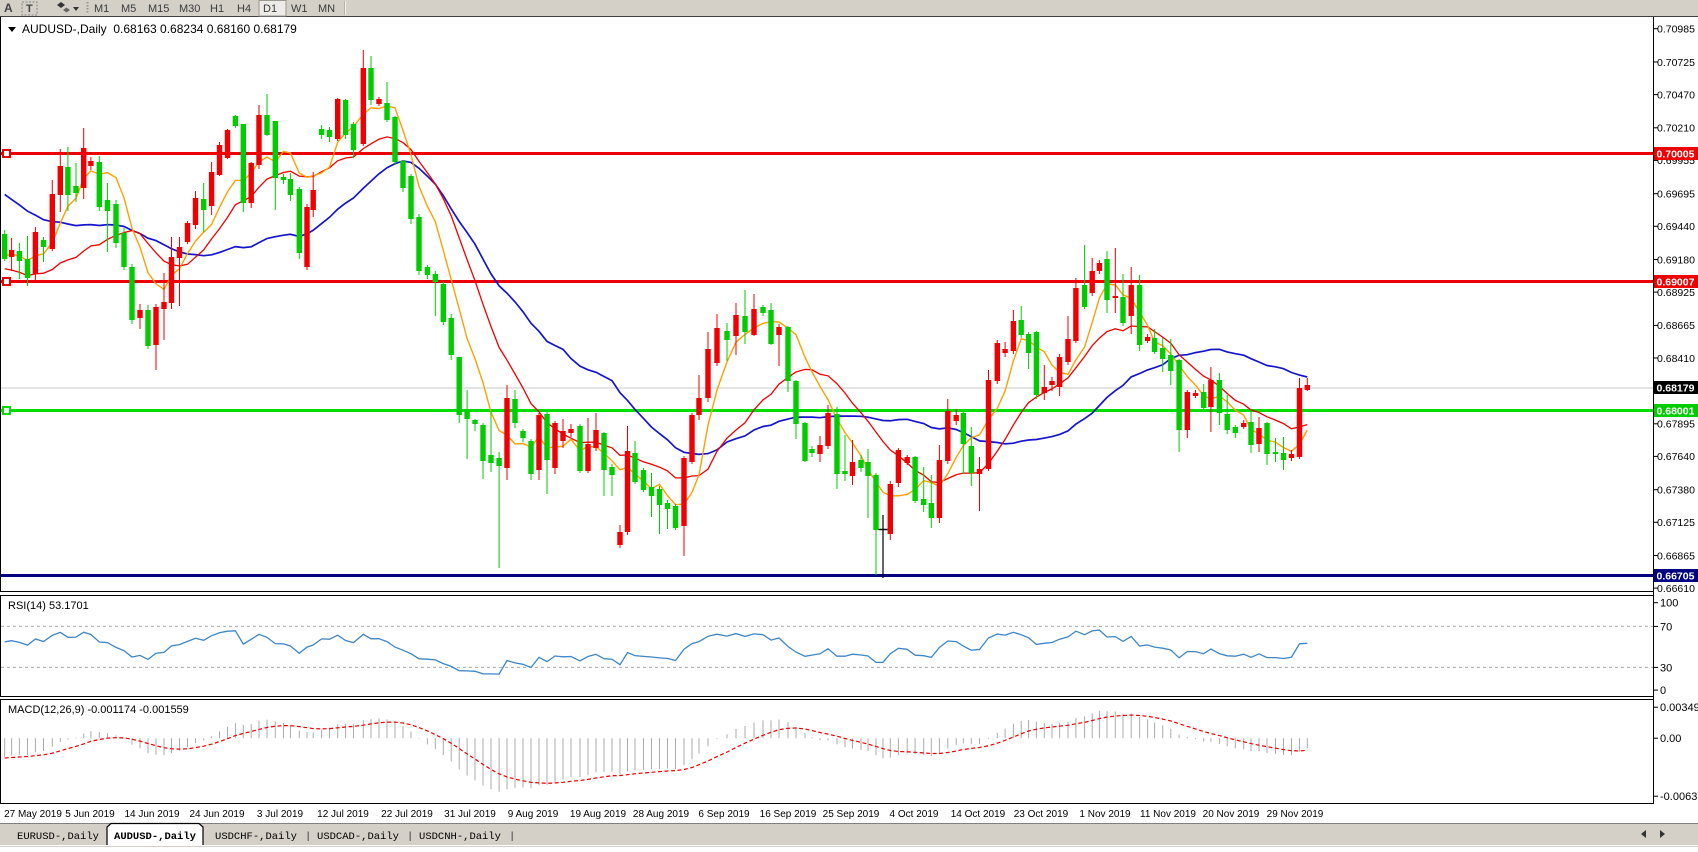  What do you see at coordinates (29, 9) in the screenshot?
I see `svg-text: T` at bounding box center [29, 9].